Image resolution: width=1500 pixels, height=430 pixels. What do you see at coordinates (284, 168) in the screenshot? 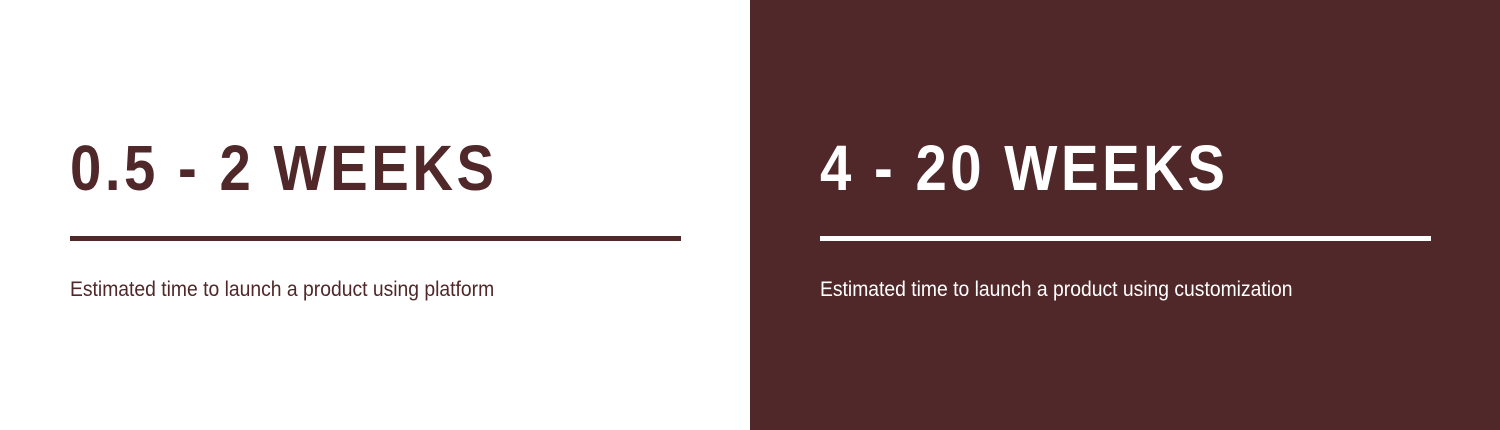
I see `platform-duration-heading: 0.5 - 2 WEEKS` at bounding box center [284, 168].